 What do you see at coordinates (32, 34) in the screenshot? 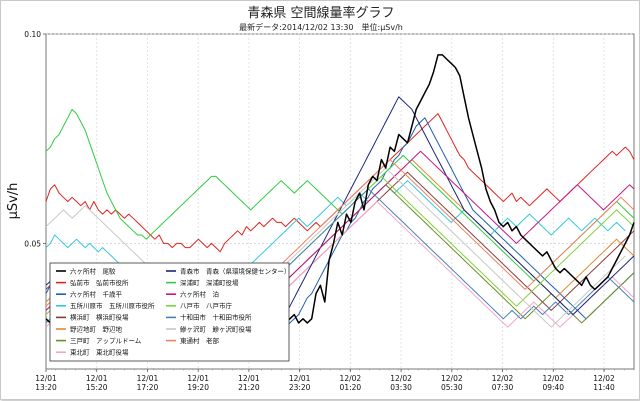
I see `y-tick-label: 0.10` at bounding box center [32, 34].